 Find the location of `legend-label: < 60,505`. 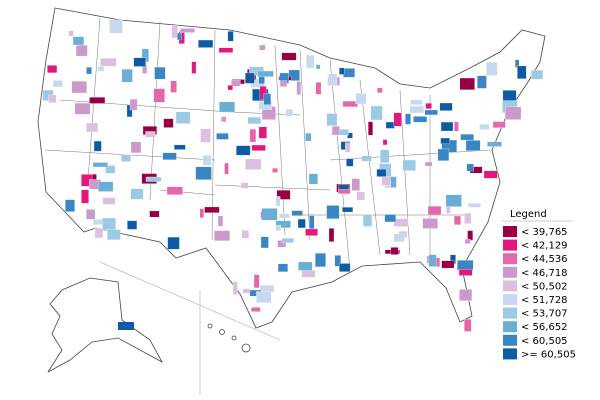

legend-label: < 60,505 is located at coordinates (544, 341).